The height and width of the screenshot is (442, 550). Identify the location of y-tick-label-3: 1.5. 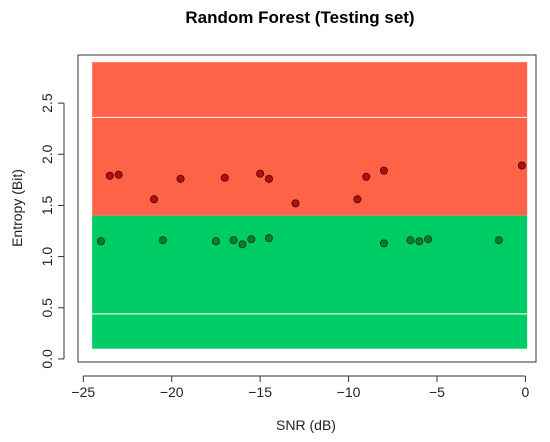
(47, 205).